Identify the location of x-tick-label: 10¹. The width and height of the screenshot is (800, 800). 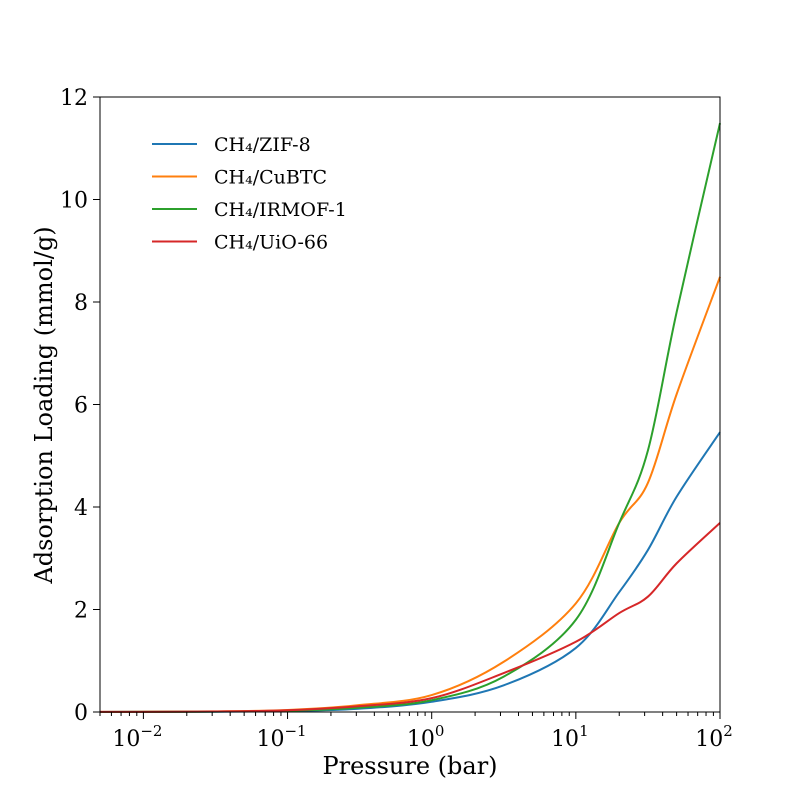
(570, 737).